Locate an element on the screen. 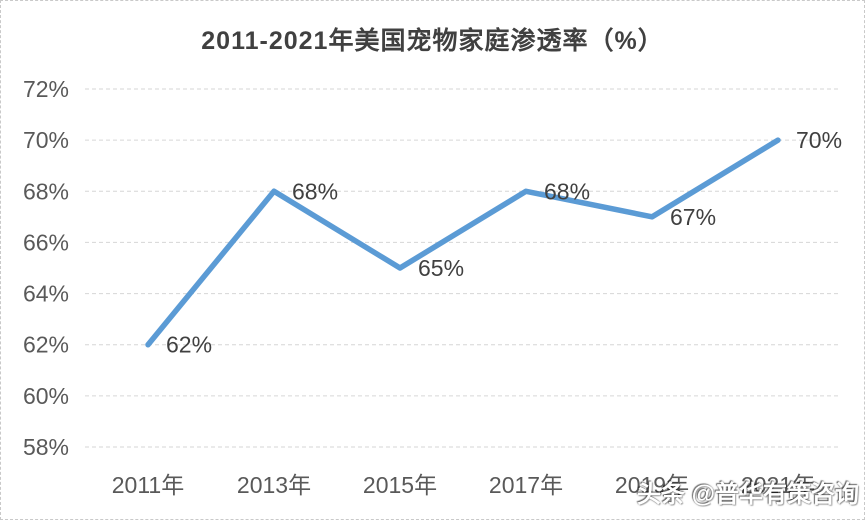  y-tick-label: 66% is located at coordinates (46, 242).